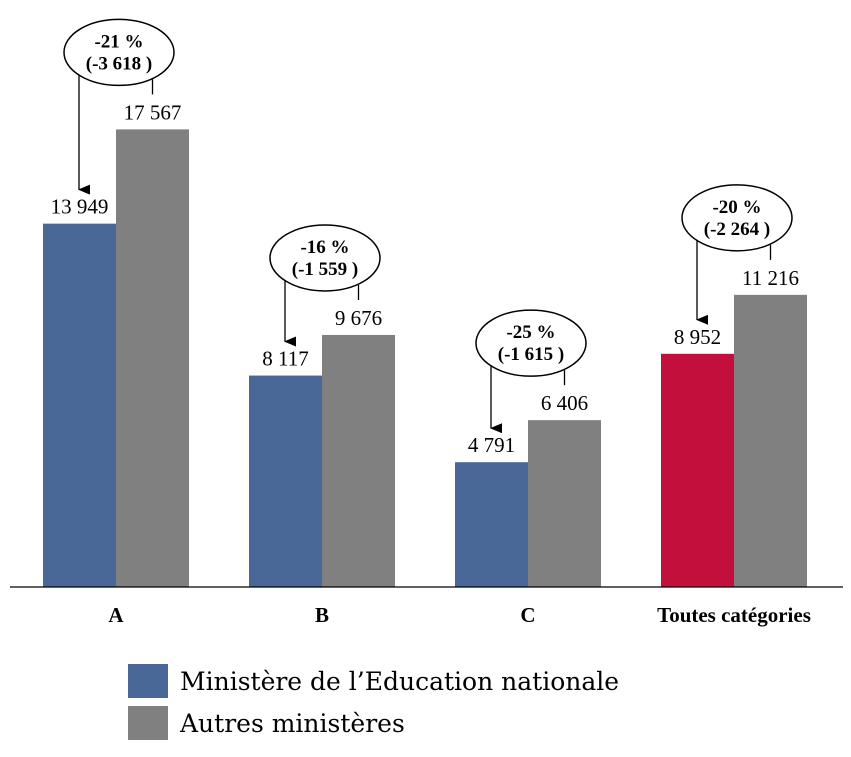  I want to click on annotation-ellipse-toutes-categories, so click(737, 218).